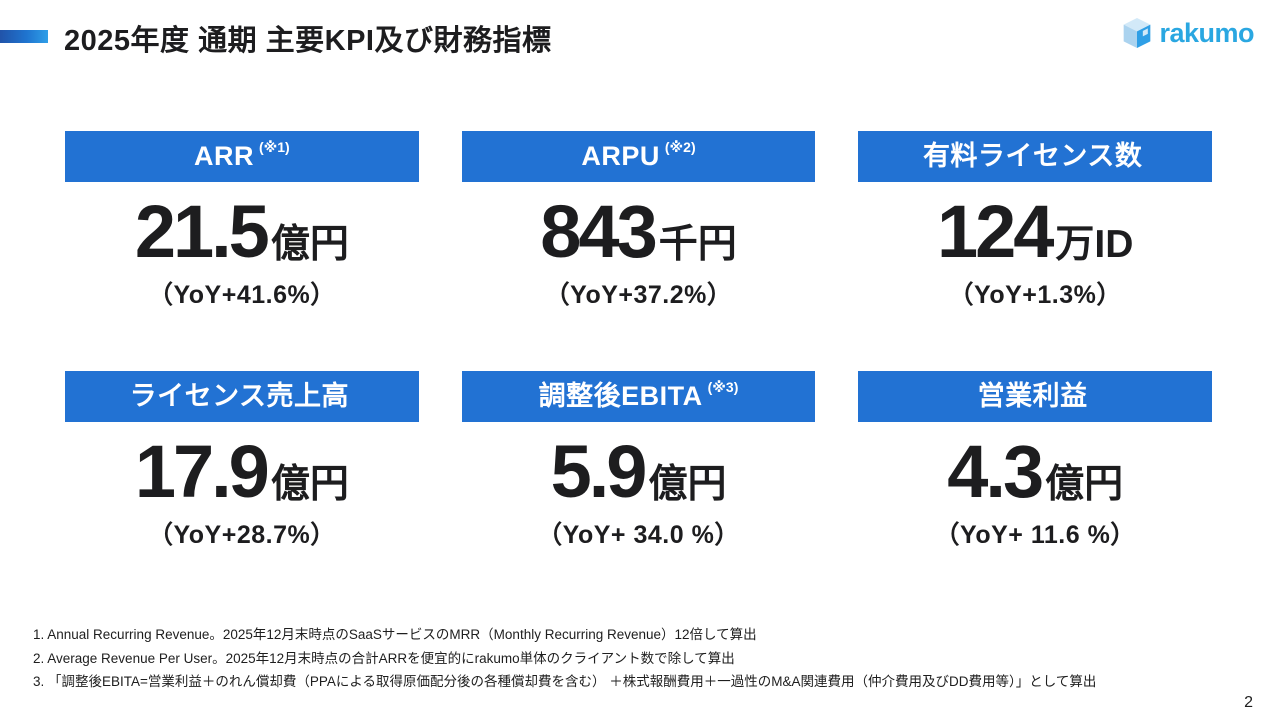  I want to click on kpi-value: 21.5 億円, so click(242, 232).